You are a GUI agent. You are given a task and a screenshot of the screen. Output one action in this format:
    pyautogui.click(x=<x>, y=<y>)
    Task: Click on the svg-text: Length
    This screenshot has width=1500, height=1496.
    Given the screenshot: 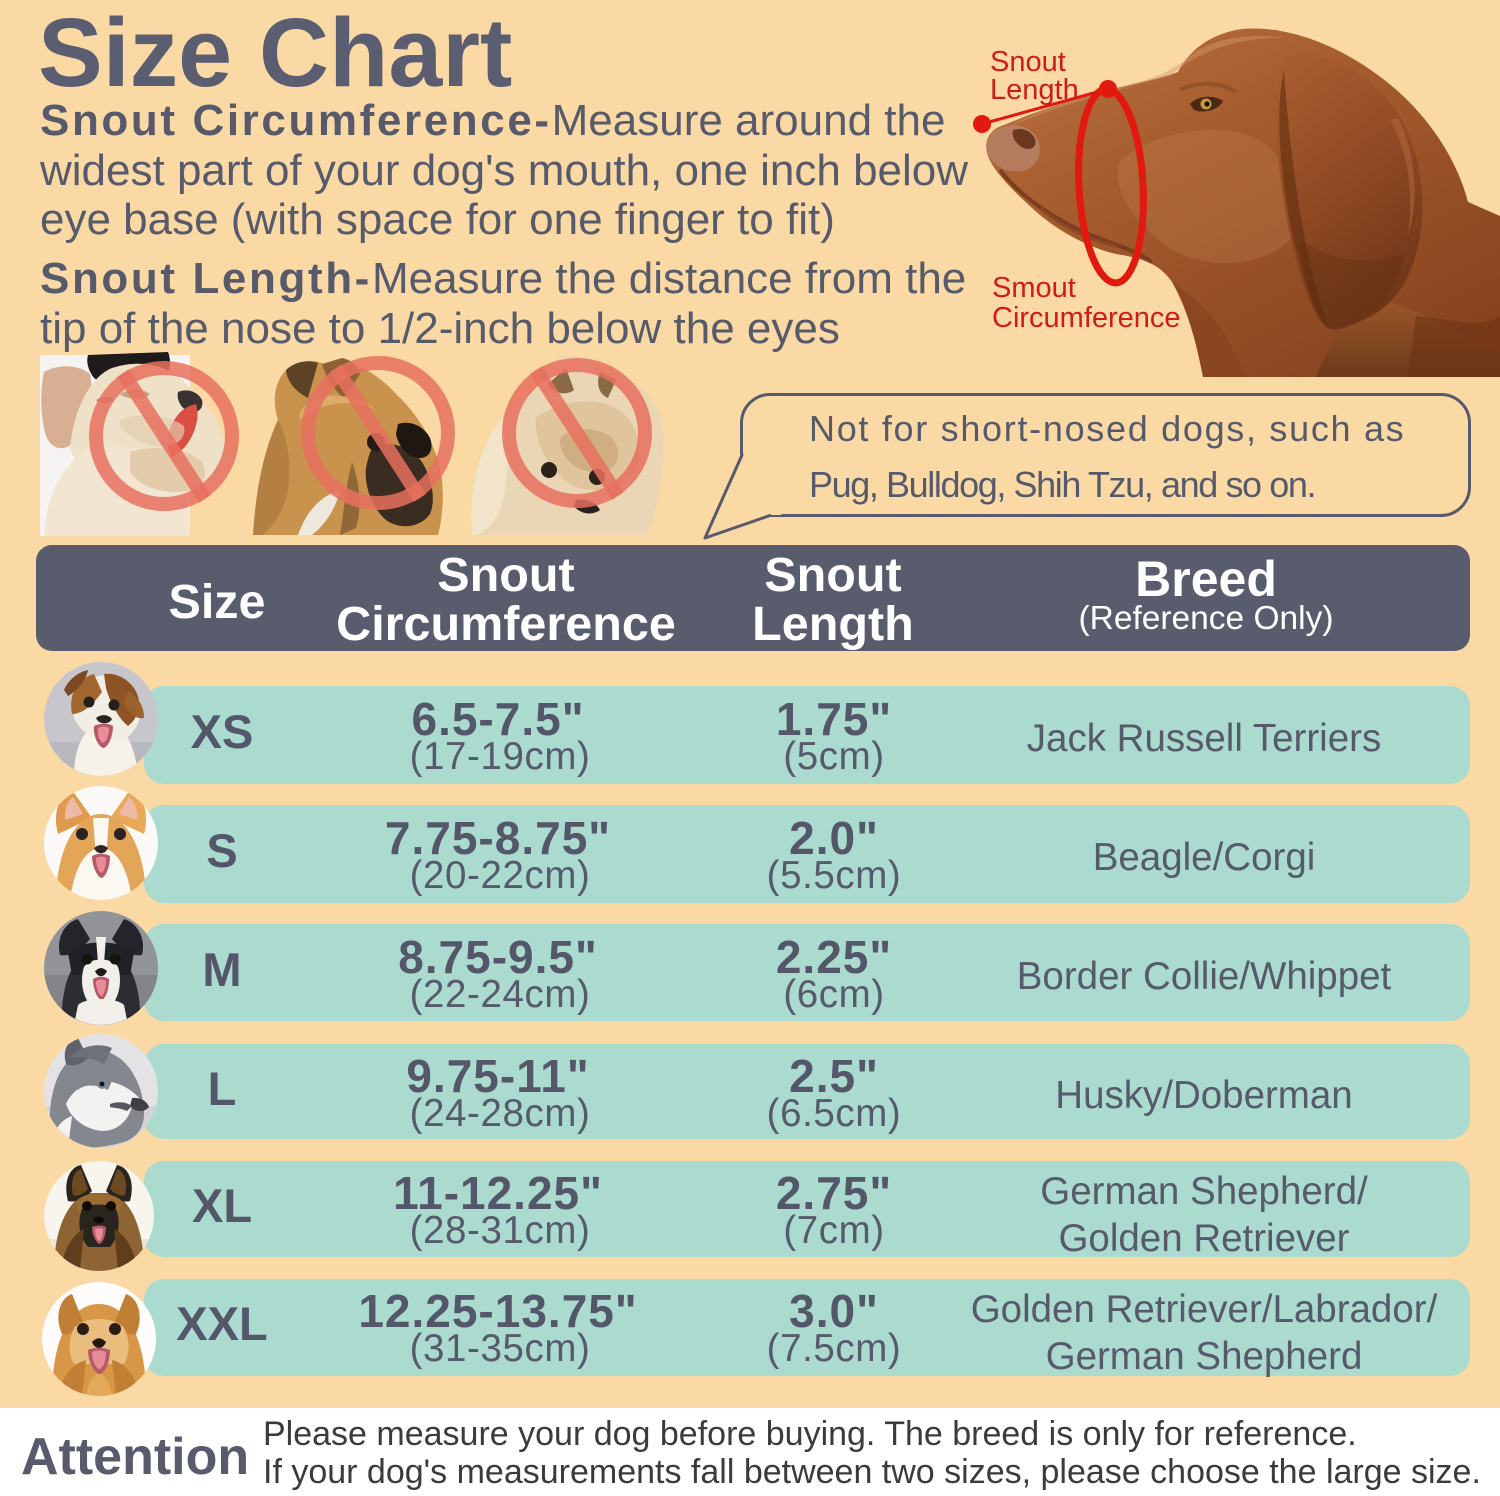 What is the action you would take?
    pyautogui.click(x=1034, y=90)
    